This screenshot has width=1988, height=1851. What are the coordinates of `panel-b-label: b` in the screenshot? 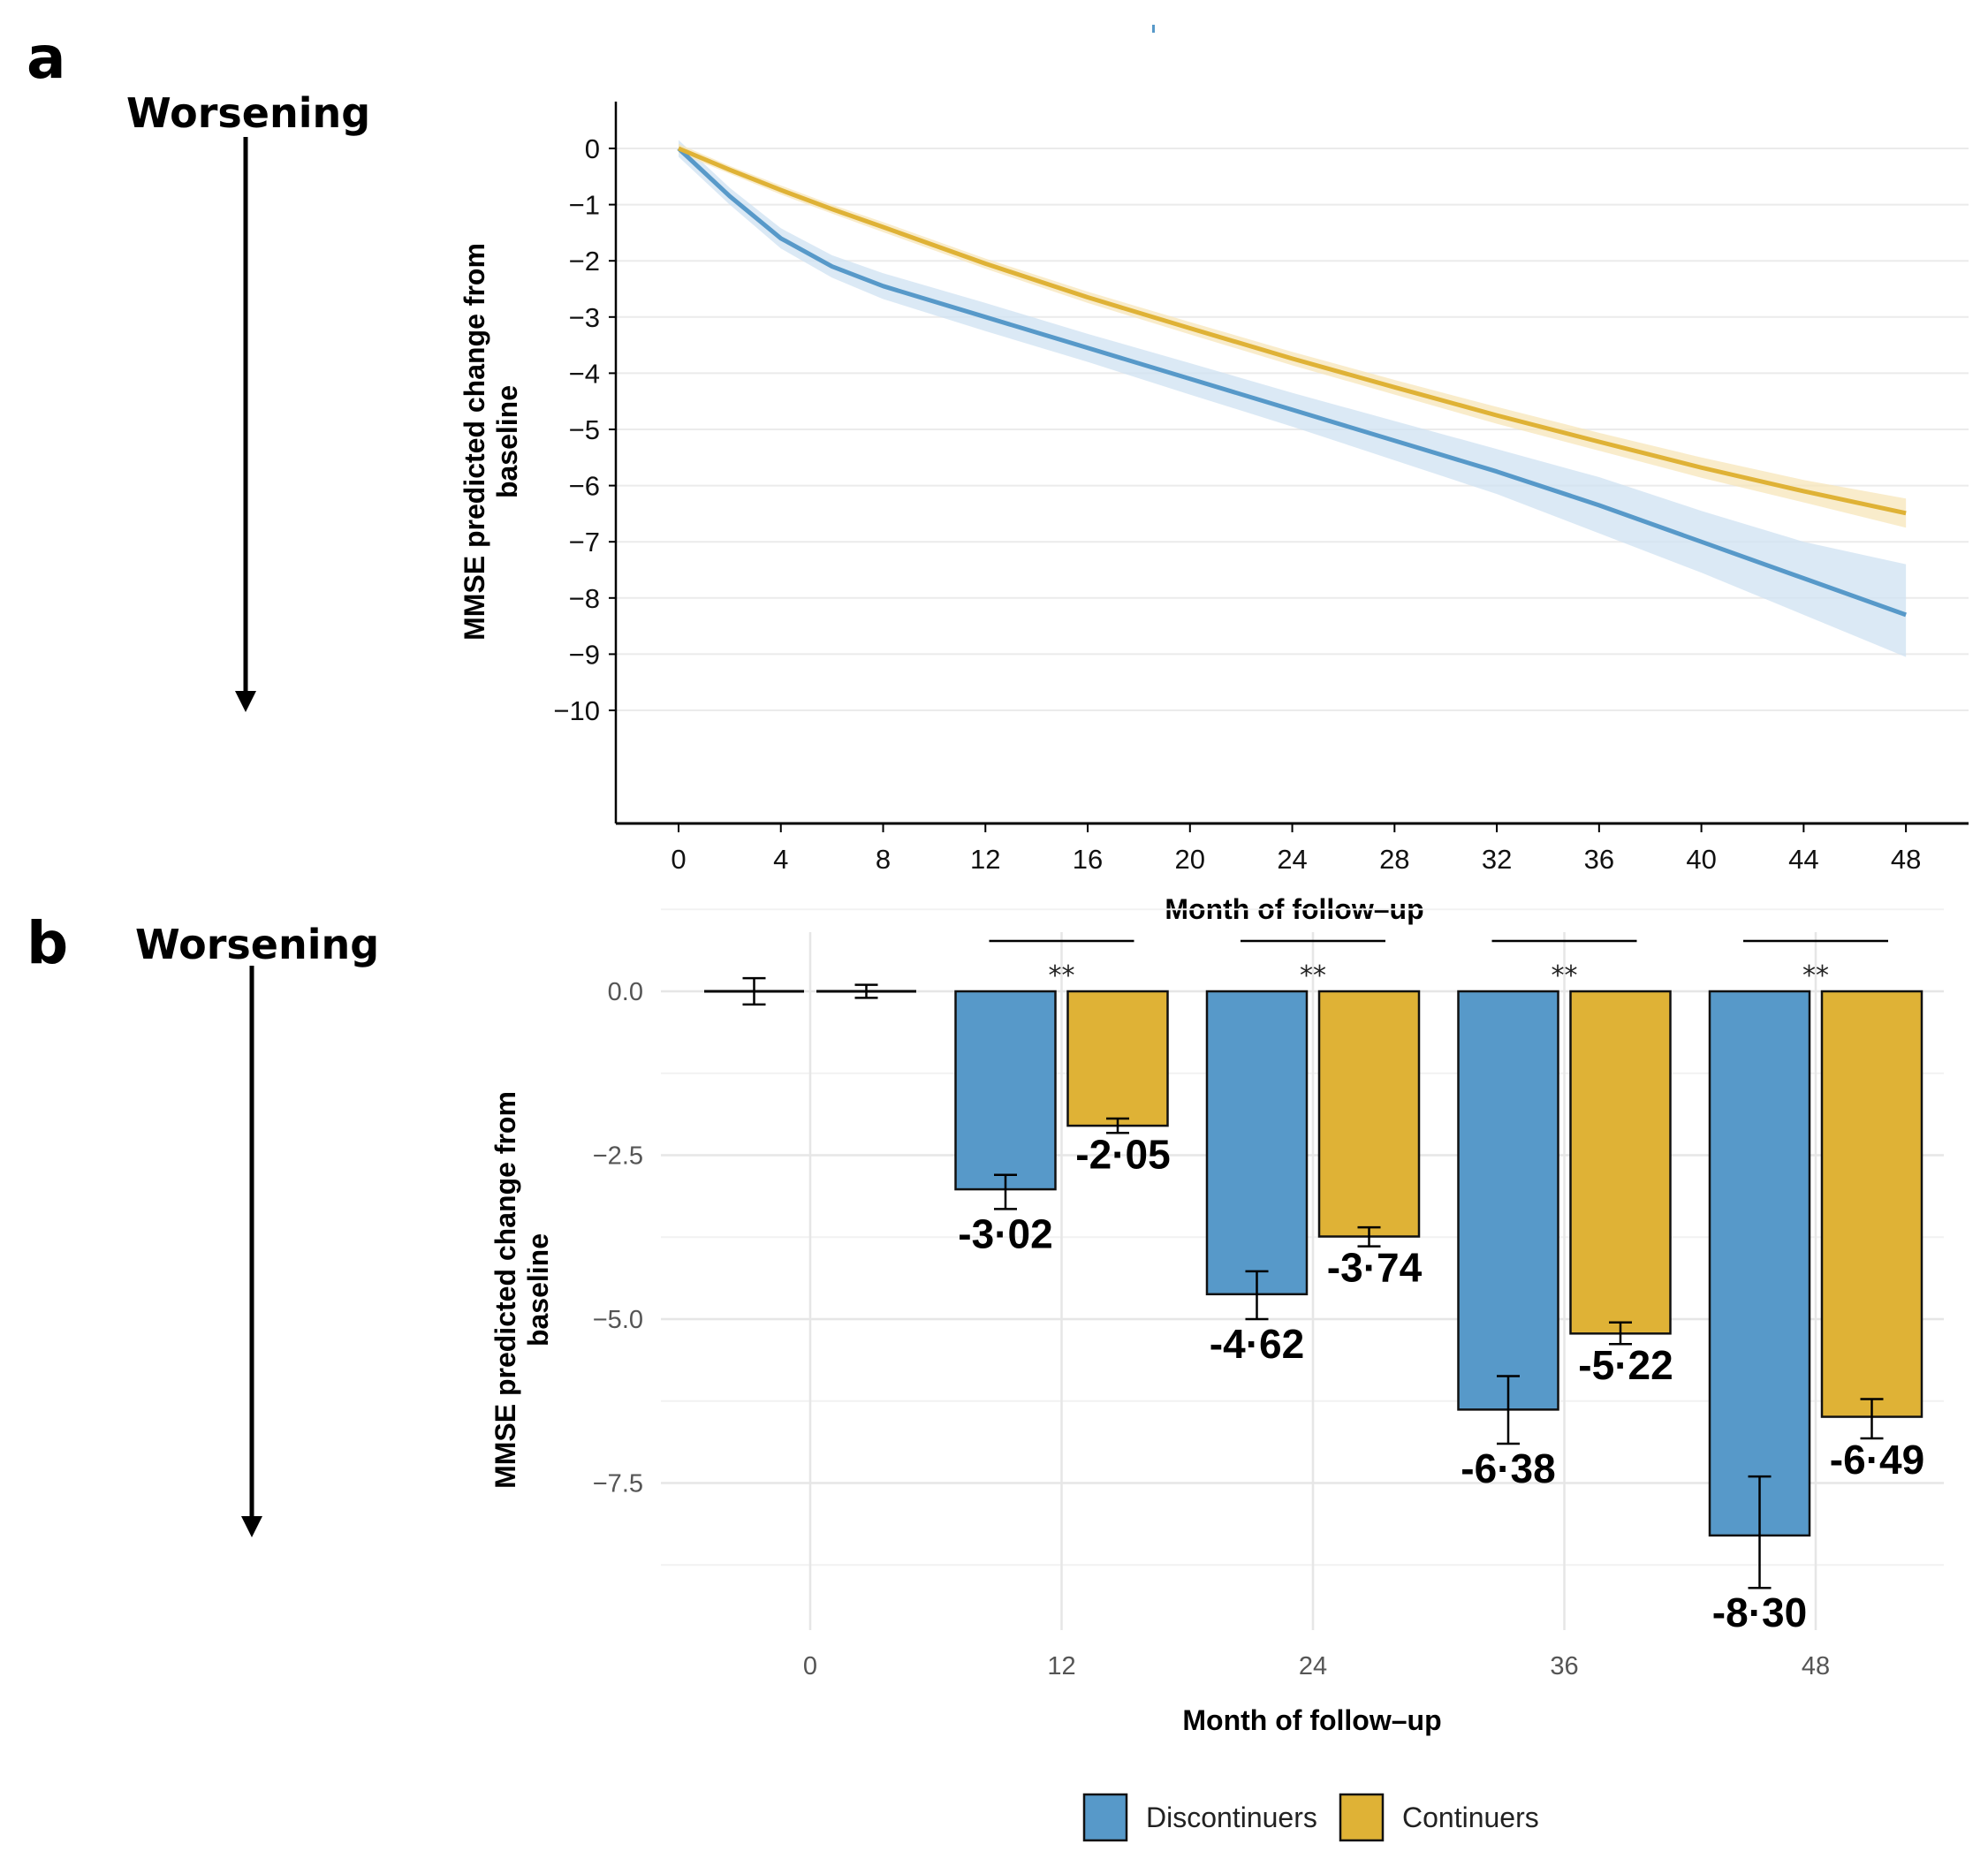 It's located at (47, 943).